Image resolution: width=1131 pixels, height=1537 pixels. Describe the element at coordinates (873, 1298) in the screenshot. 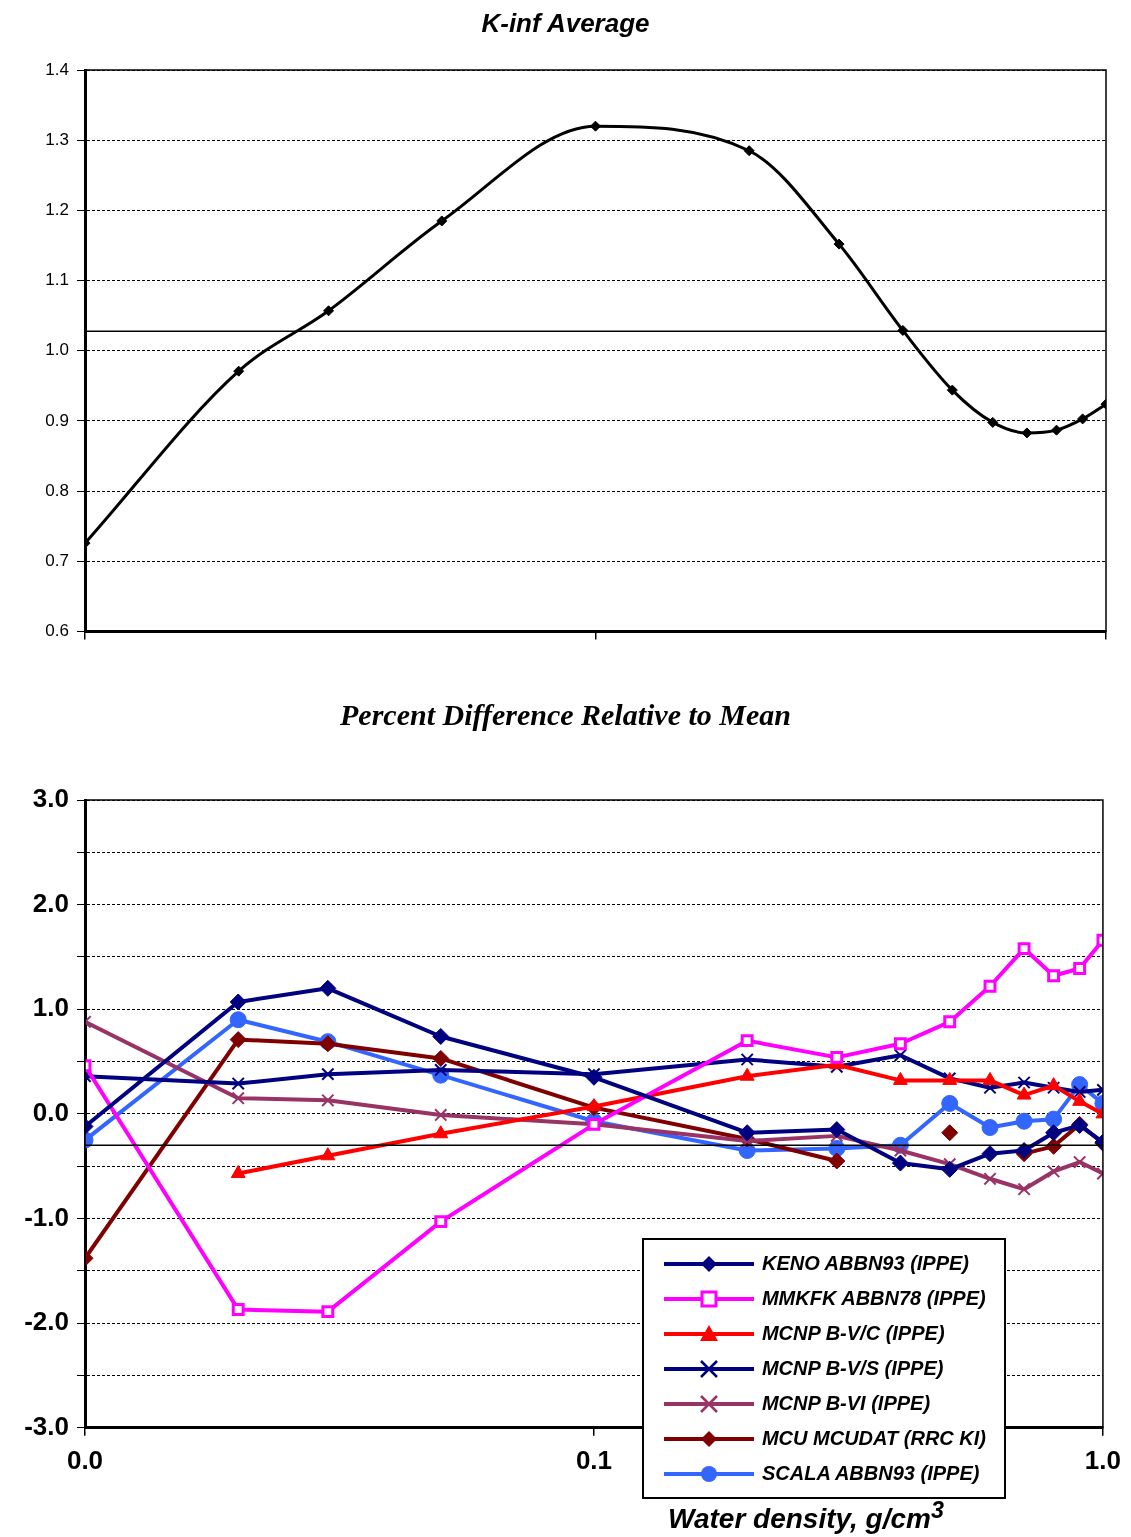

I see `legend-label: MMKFK ABBN78 (IPPE)` at that location.